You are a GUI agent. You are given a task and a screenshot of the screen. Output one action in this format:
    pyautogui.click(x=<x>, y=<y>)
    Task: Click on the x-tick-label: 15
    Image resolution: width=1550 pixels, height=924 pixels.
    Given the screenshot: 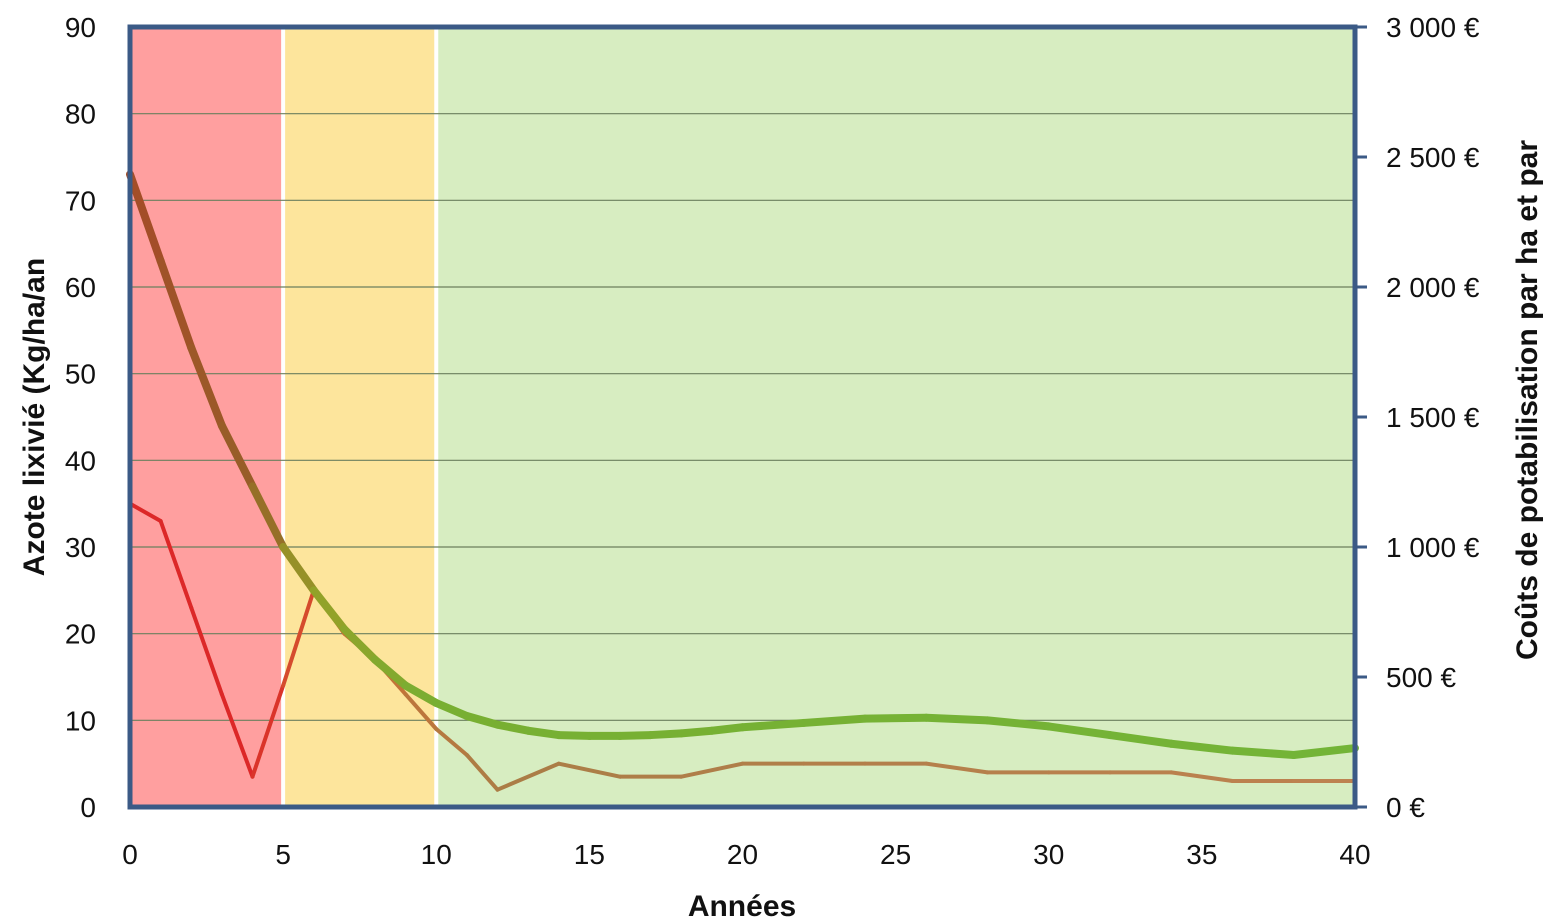 What is the action you would take?
    pyautogui.click(x=589, y=854)
    